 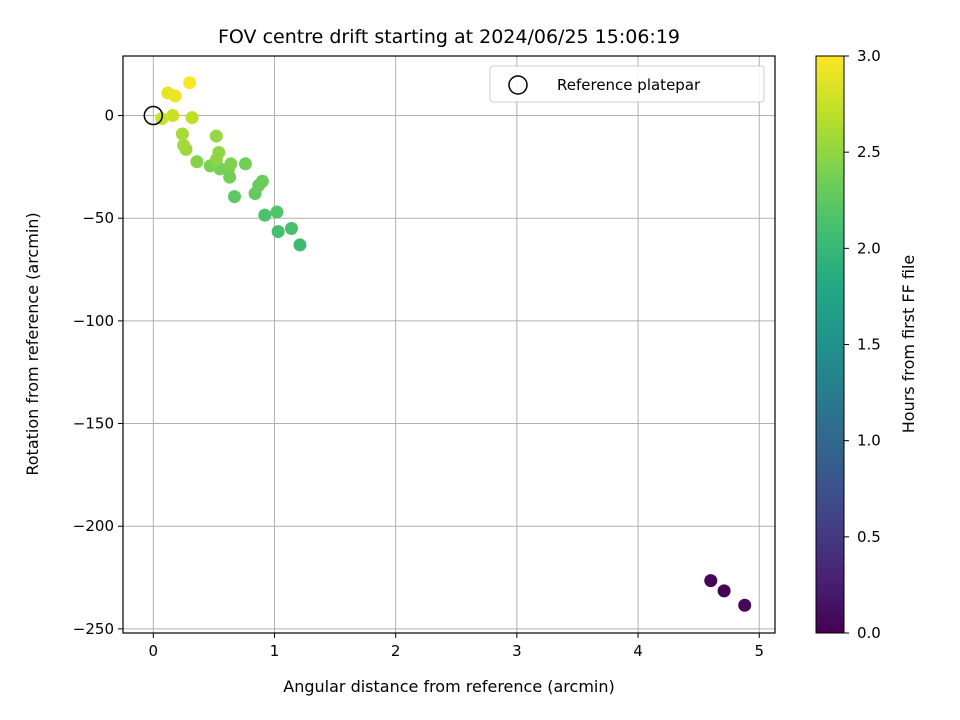 What do you see at coordinates (93, 321) in the screenshot?
I see `y-tick-label: −100` at bounding box center [93, 321].